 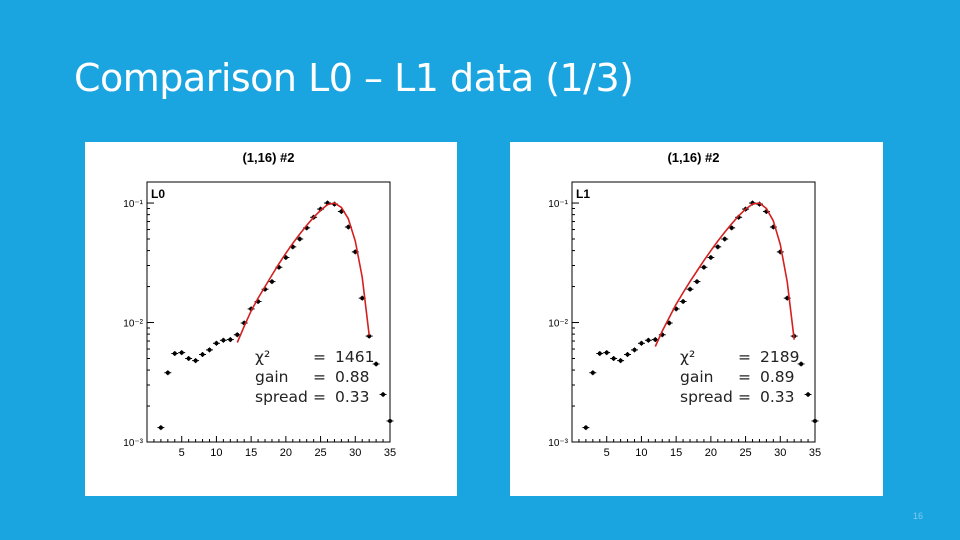 What do you see at coordinates (355, 357) in the screenshot?
I see `chi2-value: 1461` at bounding box center [355, 357].